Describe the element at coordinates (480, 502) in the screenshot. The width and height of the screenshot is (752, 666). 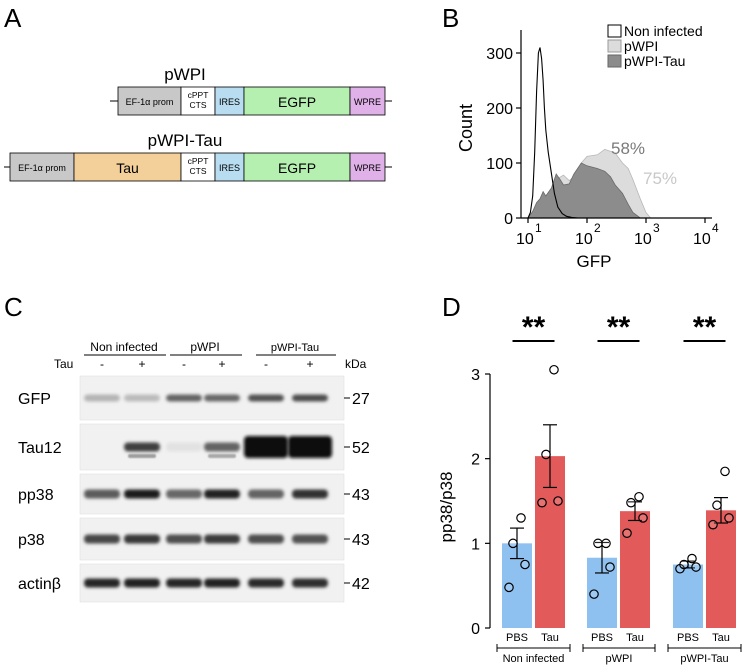
I see `y-ticks: 0 1 2 3` at that location.